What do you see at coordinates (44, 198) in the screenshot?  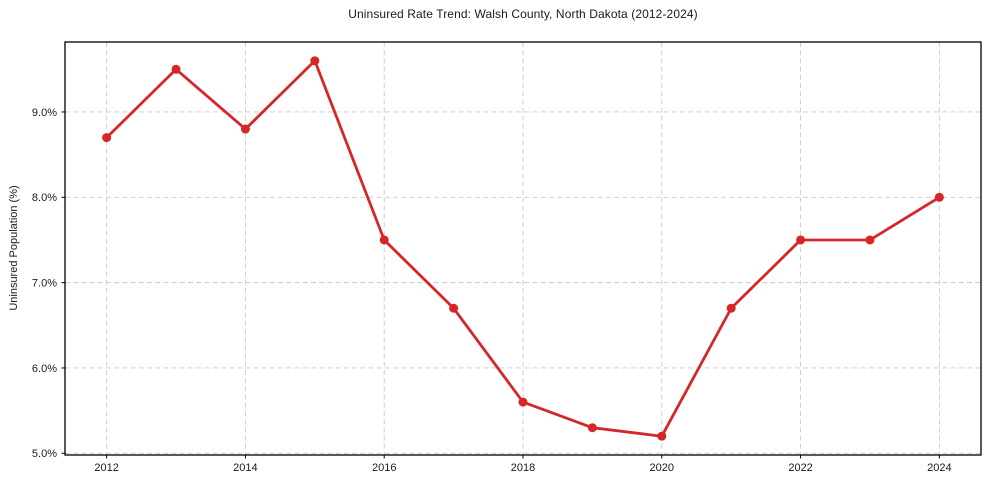 I see `y-tick-label: 8.0%` at bounding box center [44, 198].